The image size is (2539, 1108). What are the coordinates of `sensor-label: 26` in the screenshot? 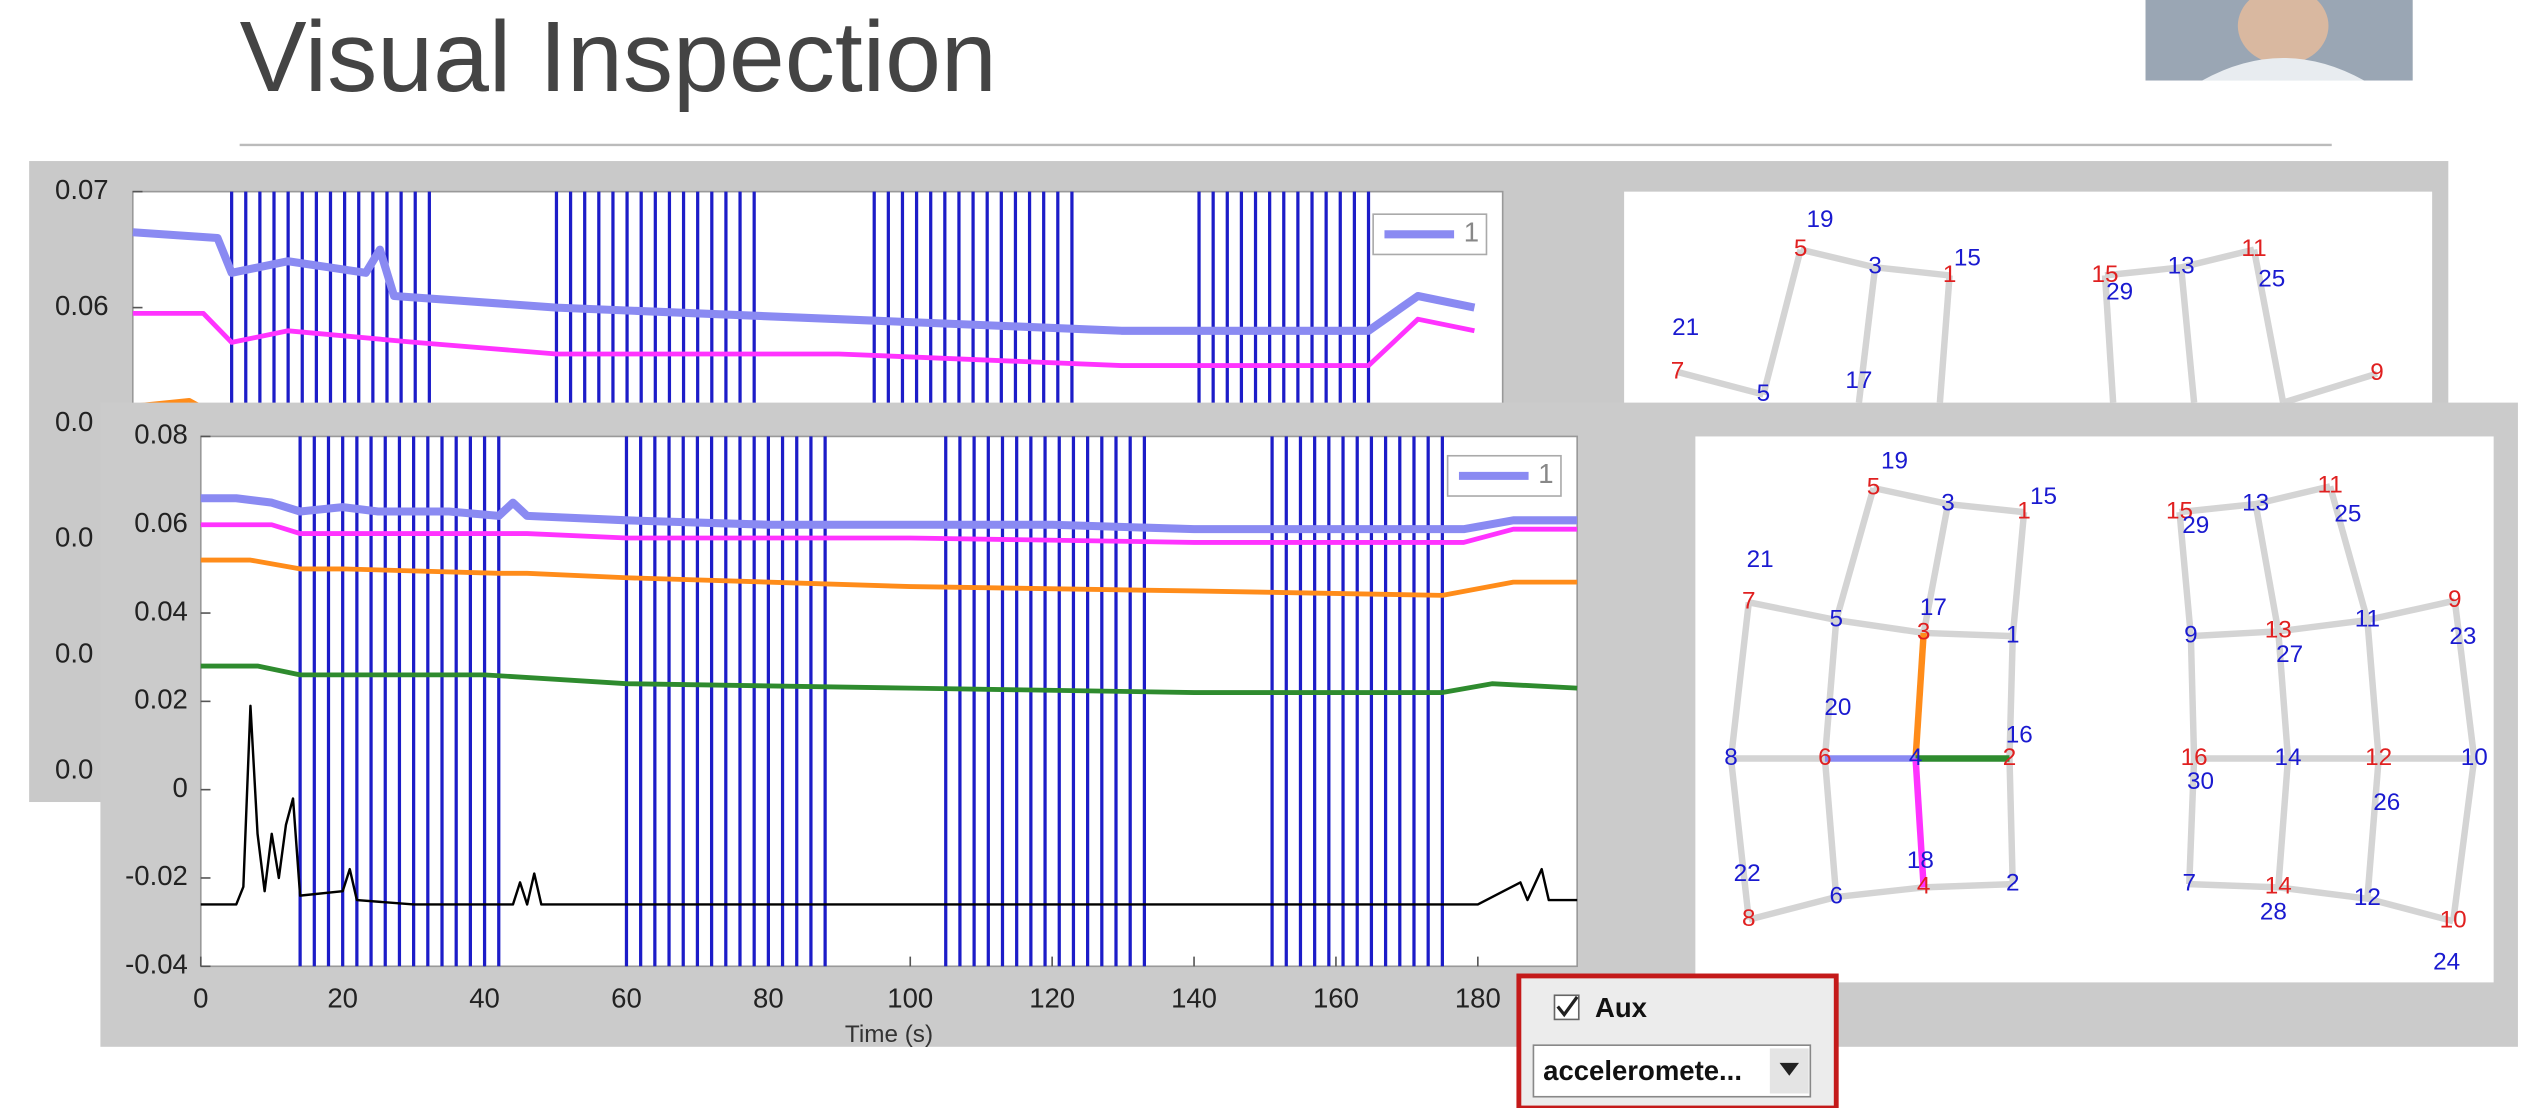 It's located at (2386, 802).